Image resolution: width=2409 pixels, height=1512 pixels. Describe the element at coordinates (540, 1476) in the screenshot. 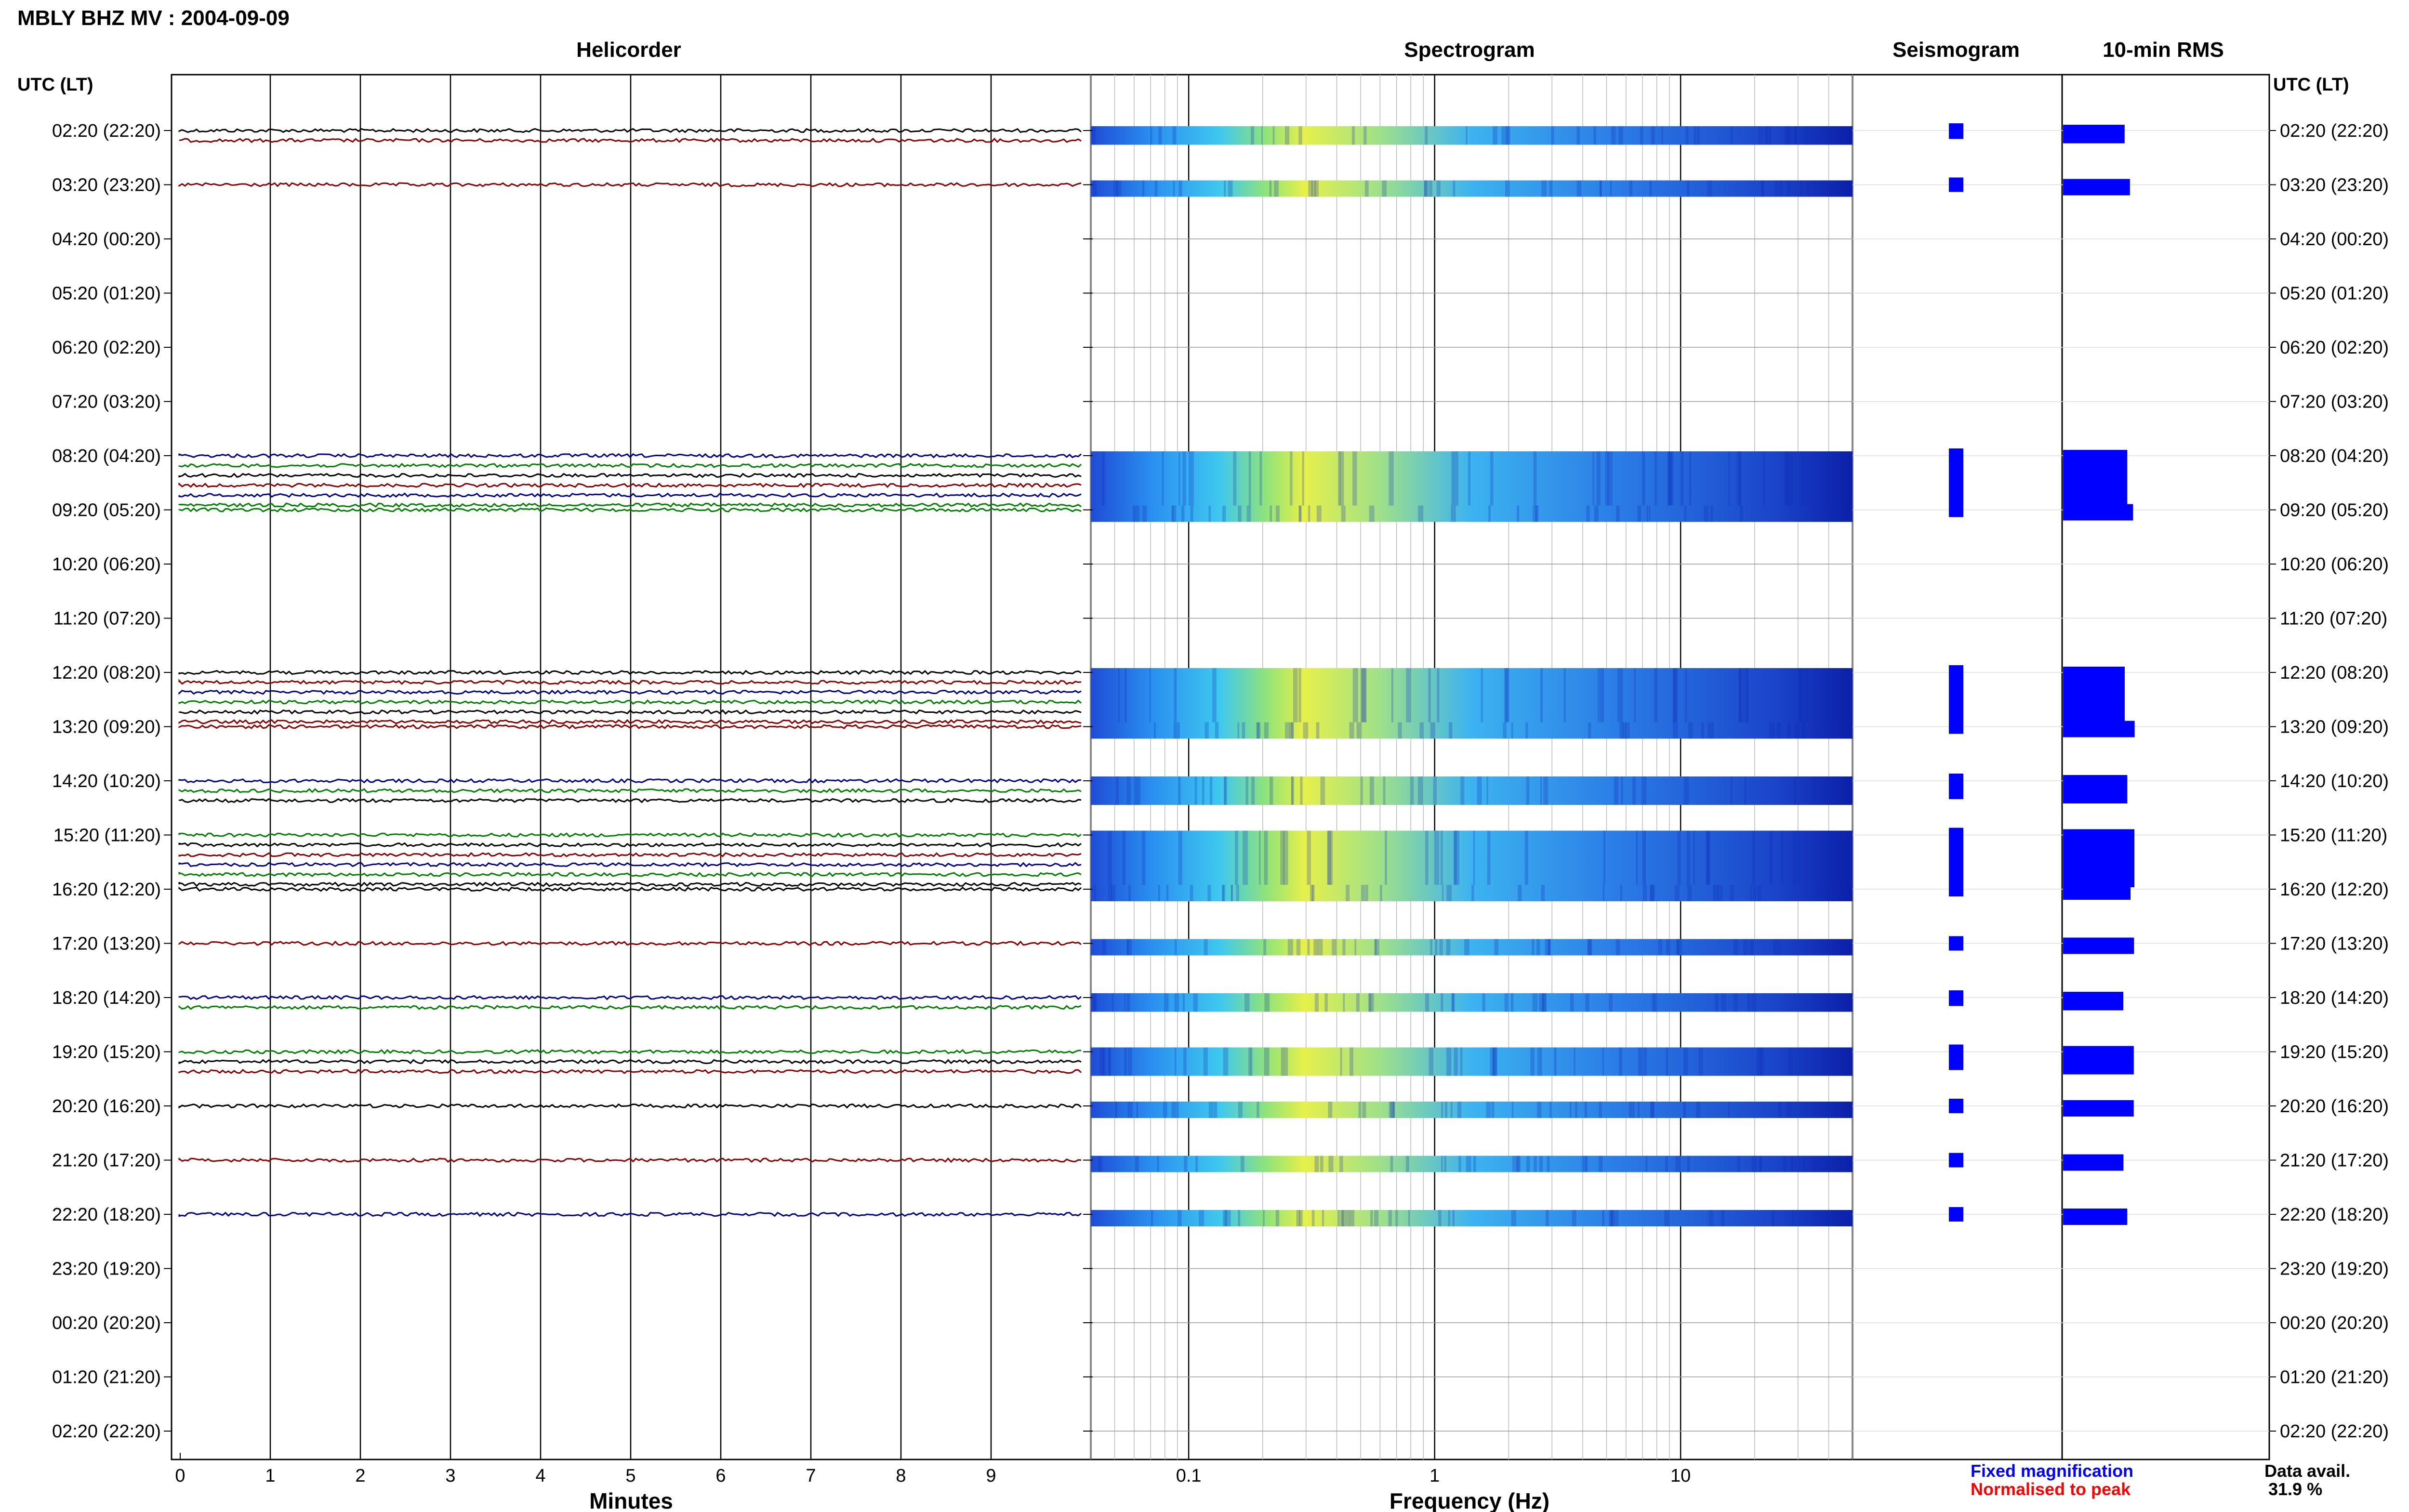

I see `minute-tick-label: 4` at that location.